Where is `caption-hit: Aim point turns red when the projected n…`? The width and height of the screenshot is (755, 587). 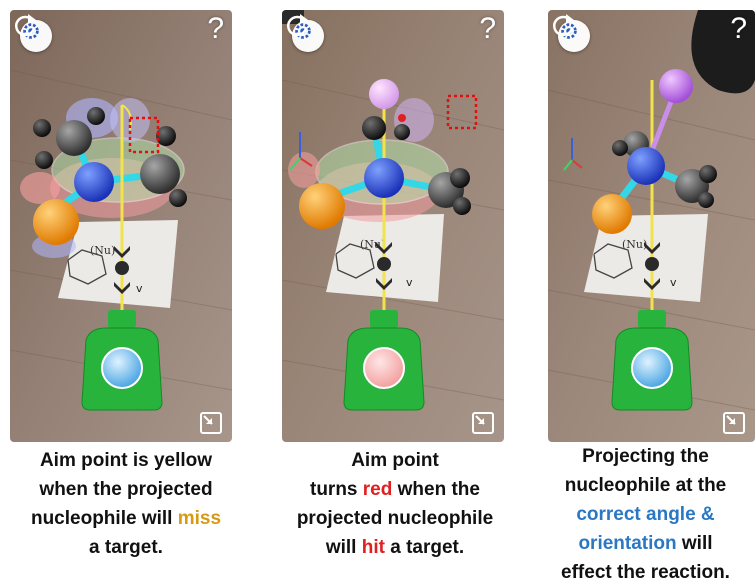 caption-hit: Aim point turns red when the projected n… is located at coordinates (395, 504).